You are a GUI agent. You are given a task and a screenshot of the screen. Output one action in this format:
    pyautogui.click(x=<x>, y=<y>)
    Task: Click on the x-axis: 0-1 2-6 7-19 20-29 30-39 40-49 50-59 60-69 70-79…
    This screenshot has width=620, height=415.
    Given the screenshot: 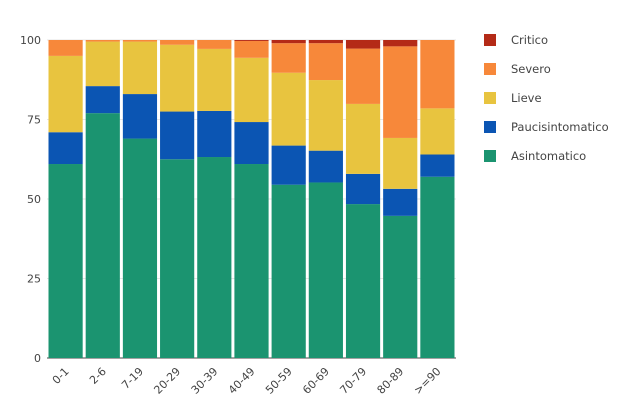 What is the action you would take?
    pyautogui.click(x=247, y=381)
    